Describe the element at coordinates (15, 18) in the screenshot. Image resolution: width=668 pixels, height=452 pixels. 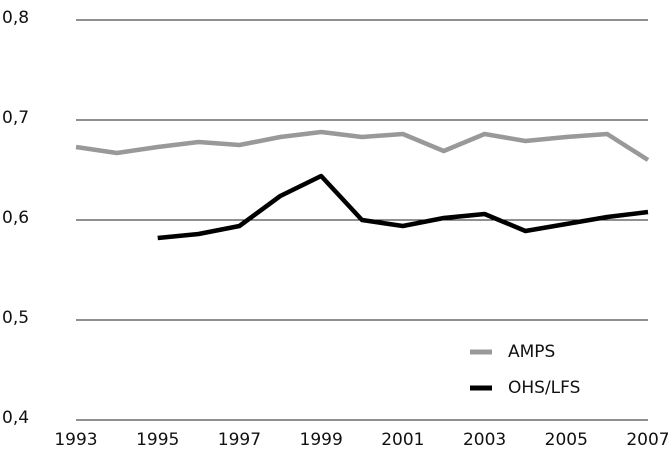
I see `y-tick-label: 0,8` at that location.